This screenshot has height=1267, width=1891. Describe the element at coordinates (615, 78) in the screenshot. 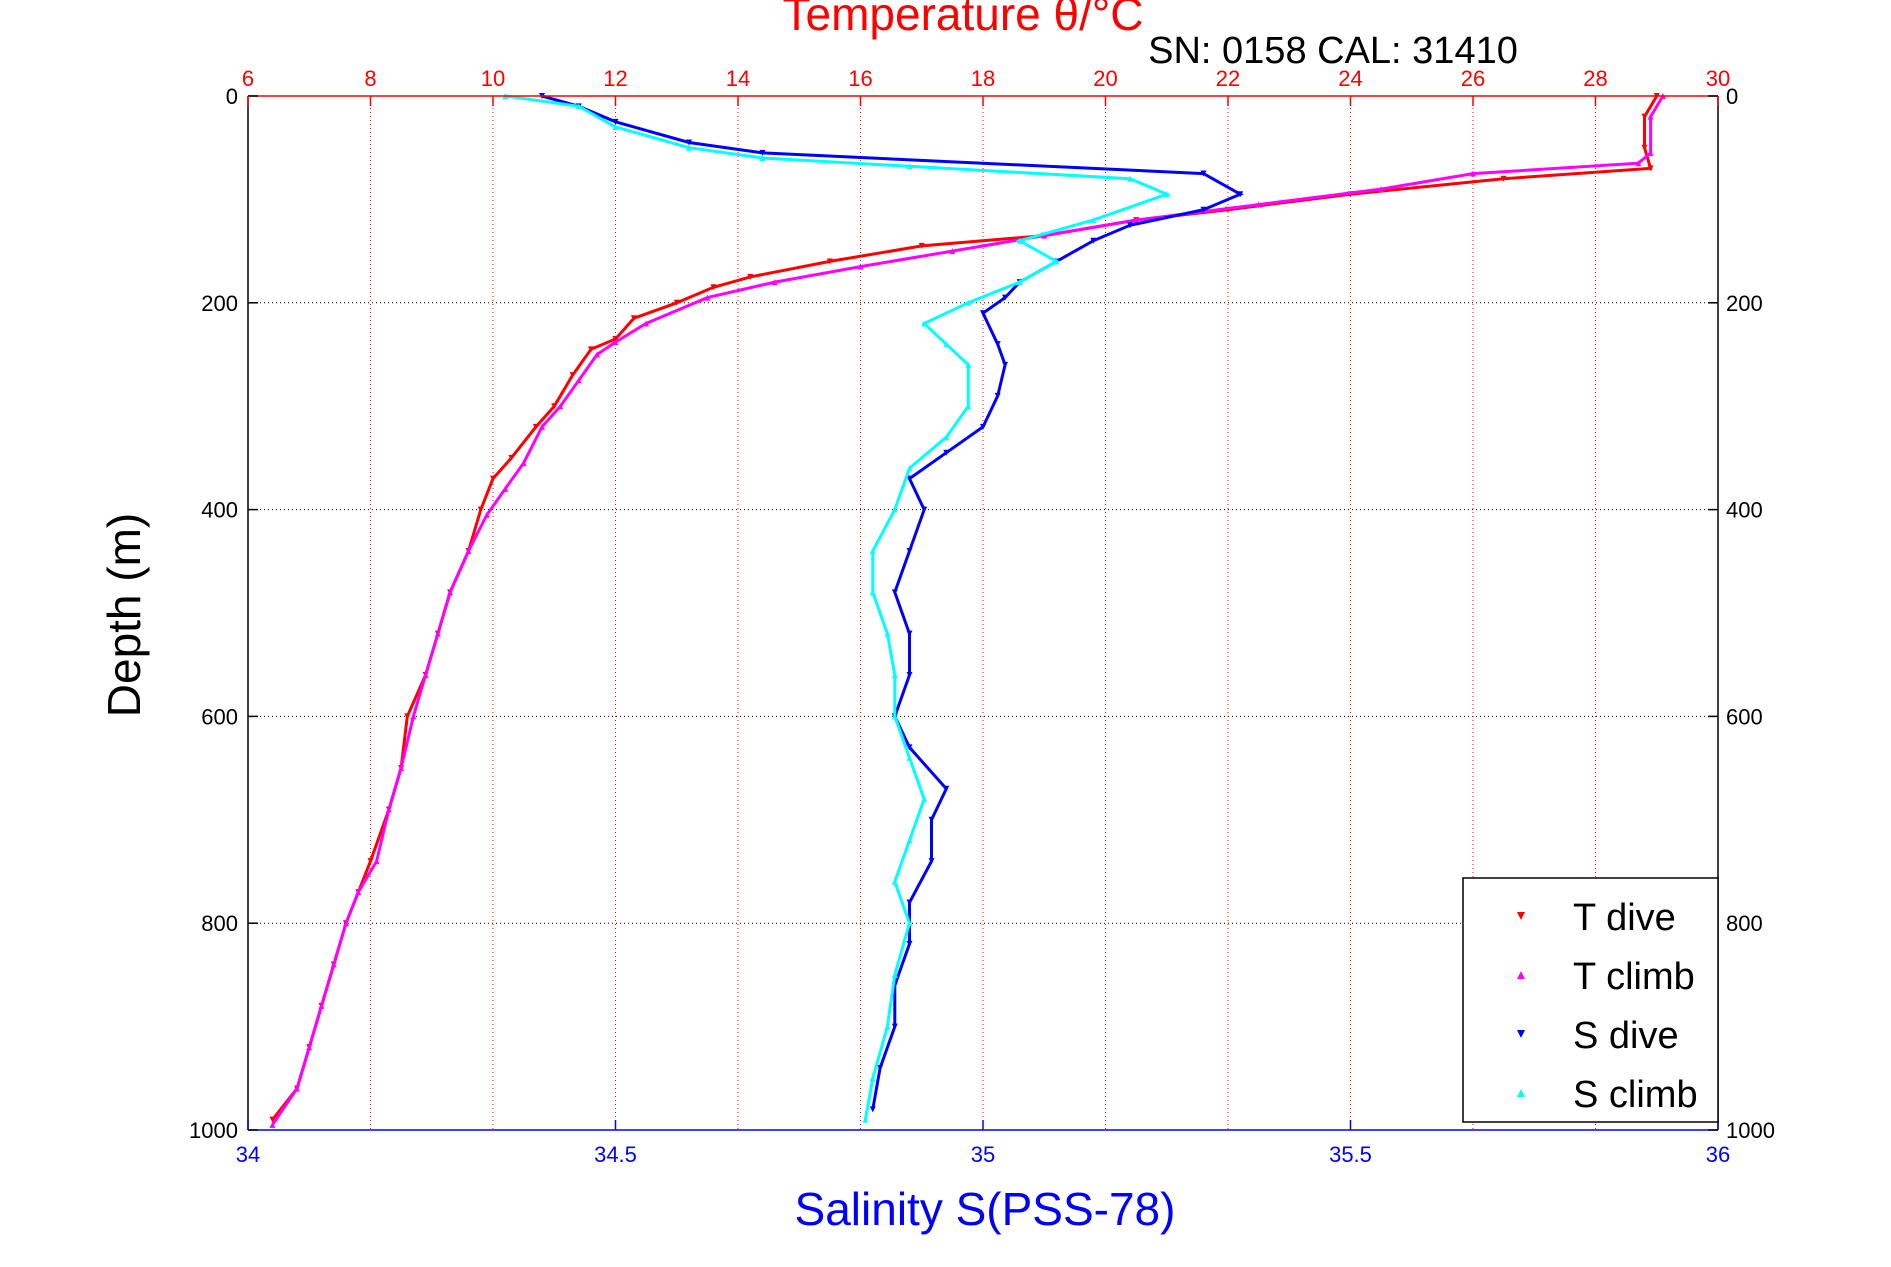

I see `temp-tick-label: 12` at that location.